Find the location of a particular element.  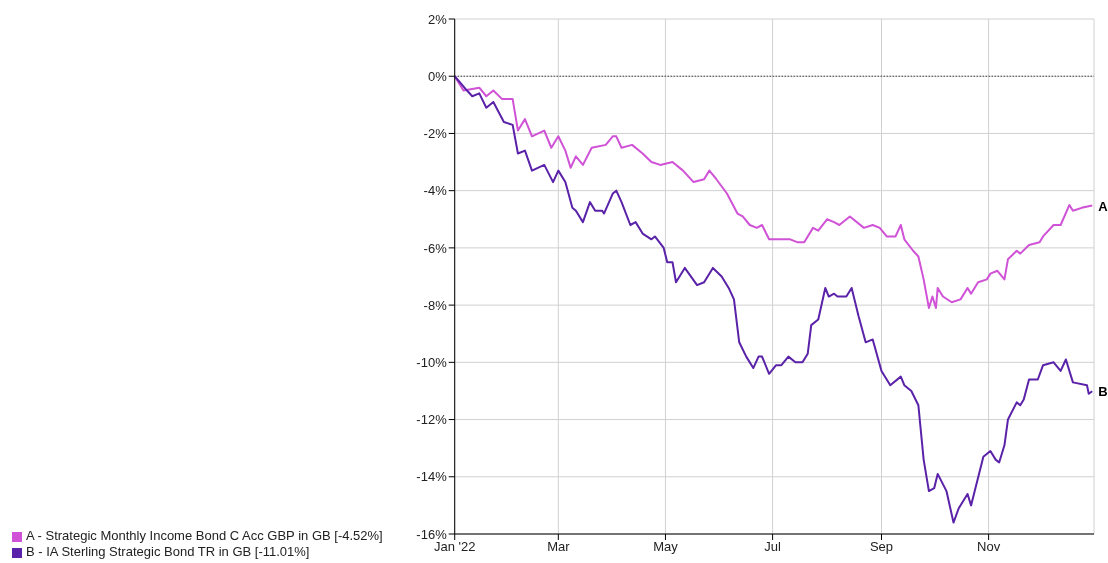

x-tick-label: Jul is located at coordinates (773, 547).